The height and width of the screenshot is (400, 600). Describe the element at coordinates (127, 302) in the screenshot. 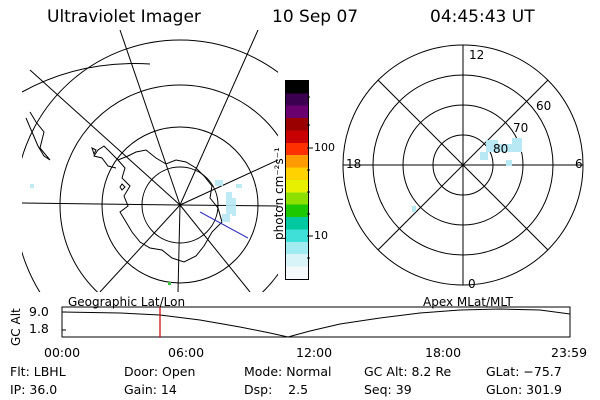

I see `left-projection-label: Geographic Lat/Lon` at that location.